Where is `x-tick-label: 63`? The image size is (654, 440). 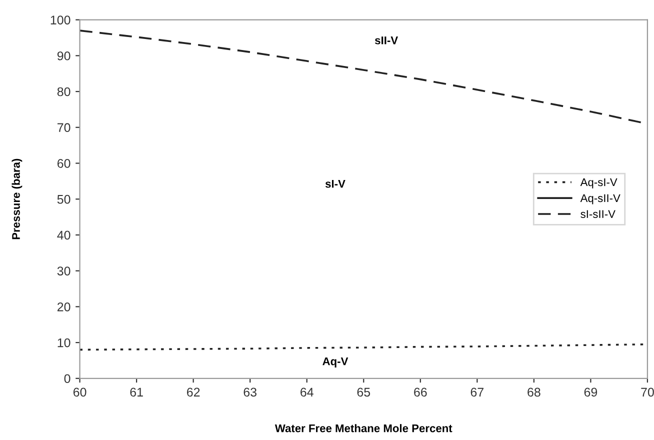 x-tick-label: 63 is located at coordinates (250, 392).